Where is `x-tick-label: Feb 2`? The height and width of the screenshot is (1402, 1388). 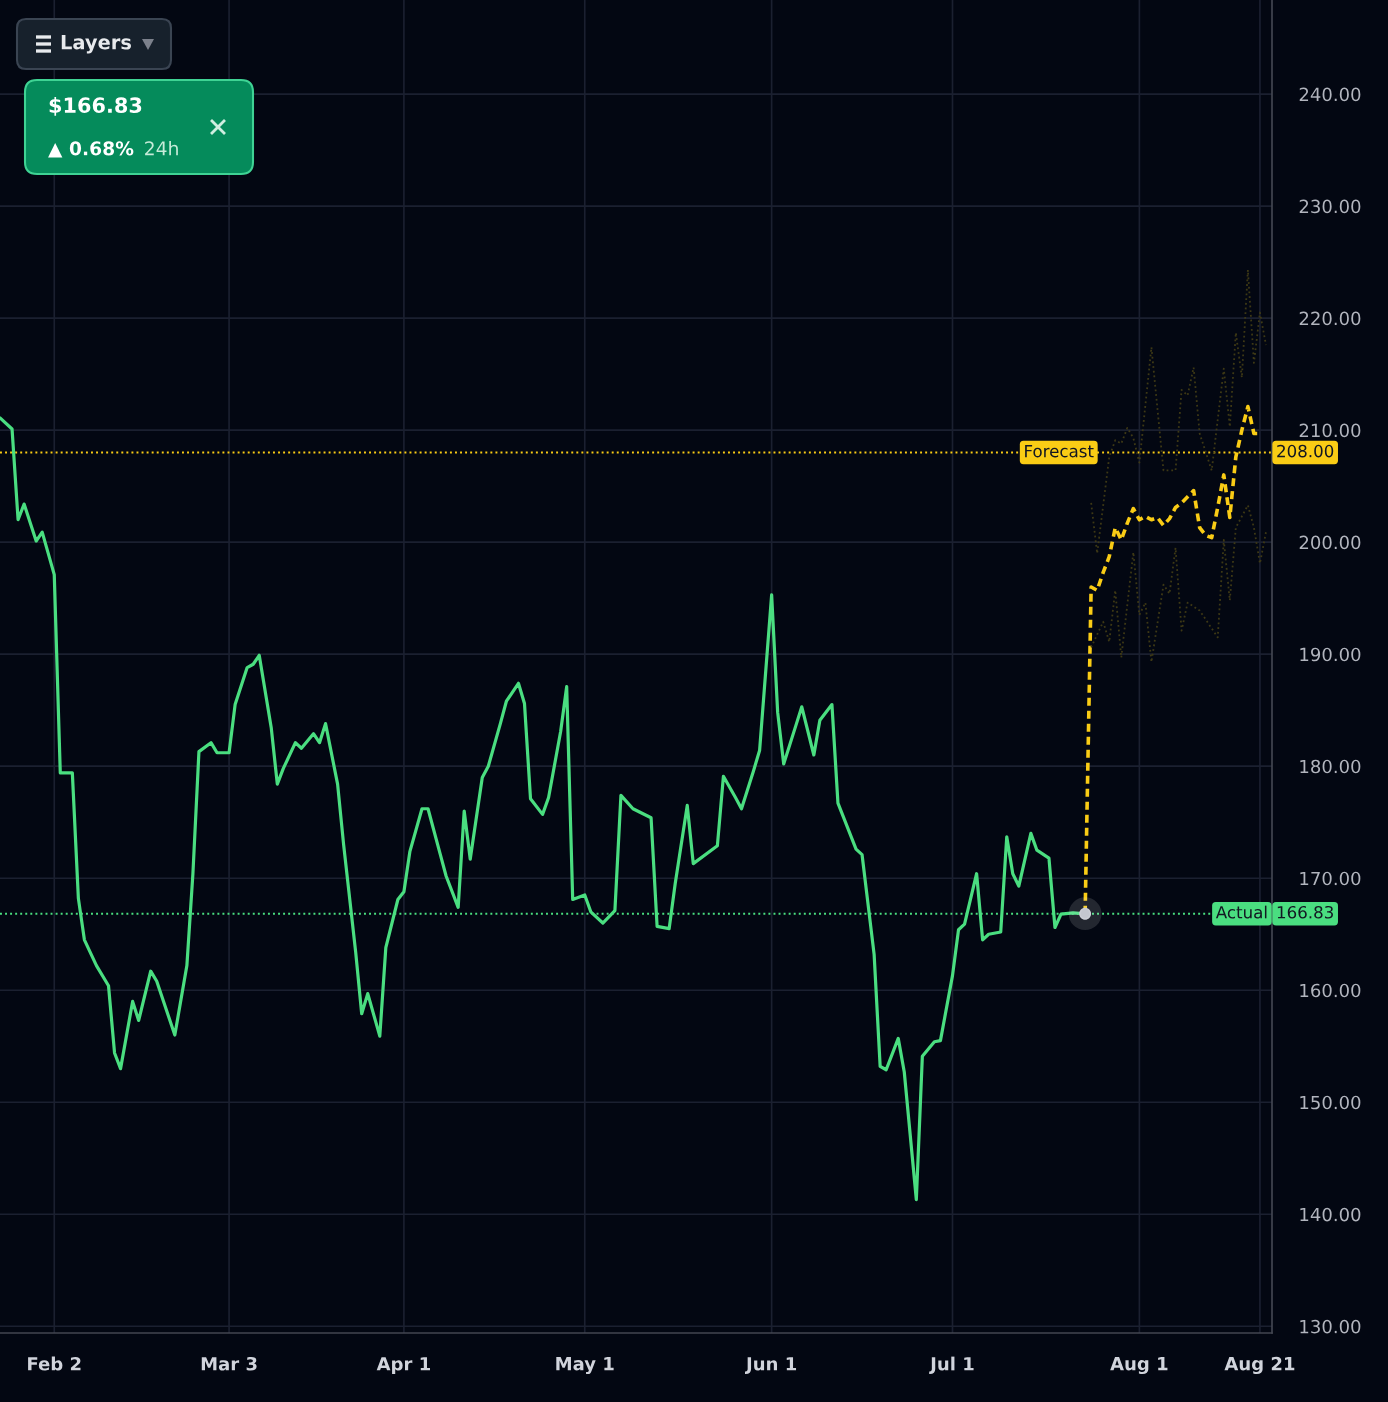
x-tick-label: Feb 2 is located at coordinates (54, 1363).